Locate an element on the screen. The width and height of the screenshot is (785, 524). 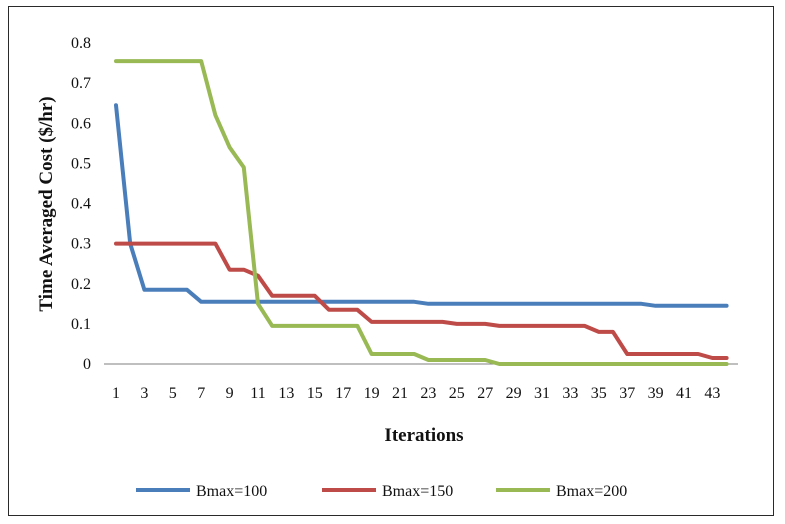
x-tick-label: 13 is located at coordinates (286, 393).